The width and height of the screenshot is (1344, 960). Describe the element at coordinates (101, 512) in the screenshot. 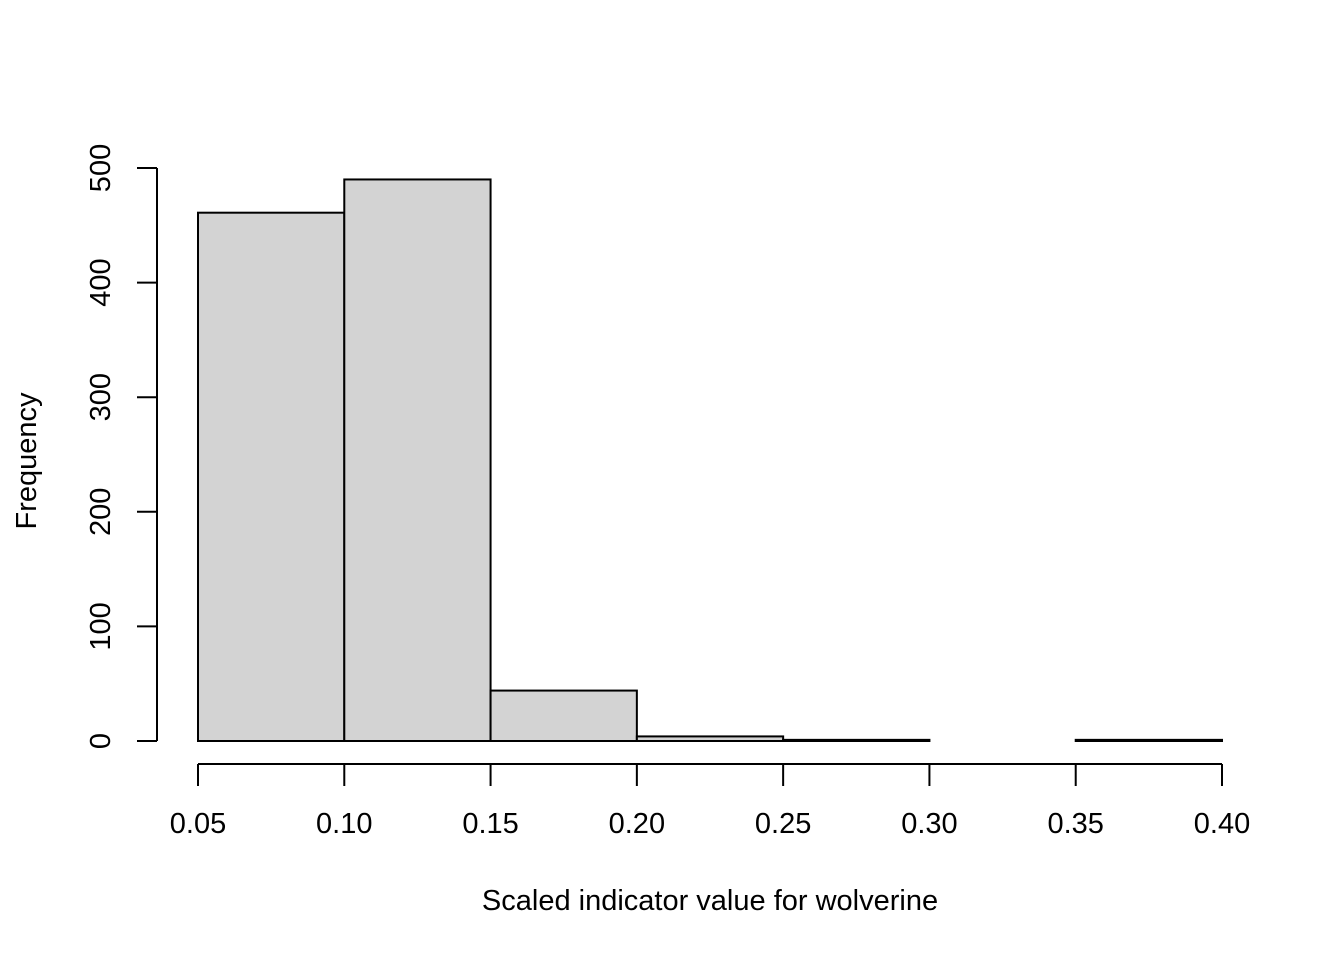

I see `y-tick-label: 200` at that location.